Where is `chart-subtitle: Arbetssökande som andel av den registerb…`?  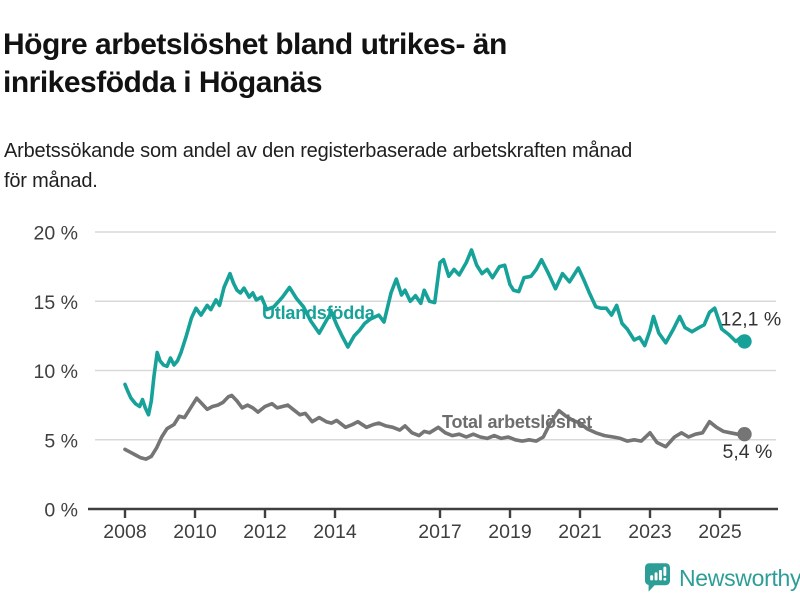
chart-subtitle: Arbetssökande som andel av den registerb… is located at coordinates (399, 166).